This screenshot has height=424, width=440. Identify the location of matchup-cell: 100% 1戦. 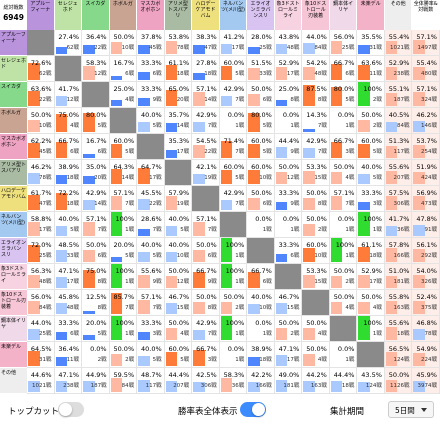
(123, 329).